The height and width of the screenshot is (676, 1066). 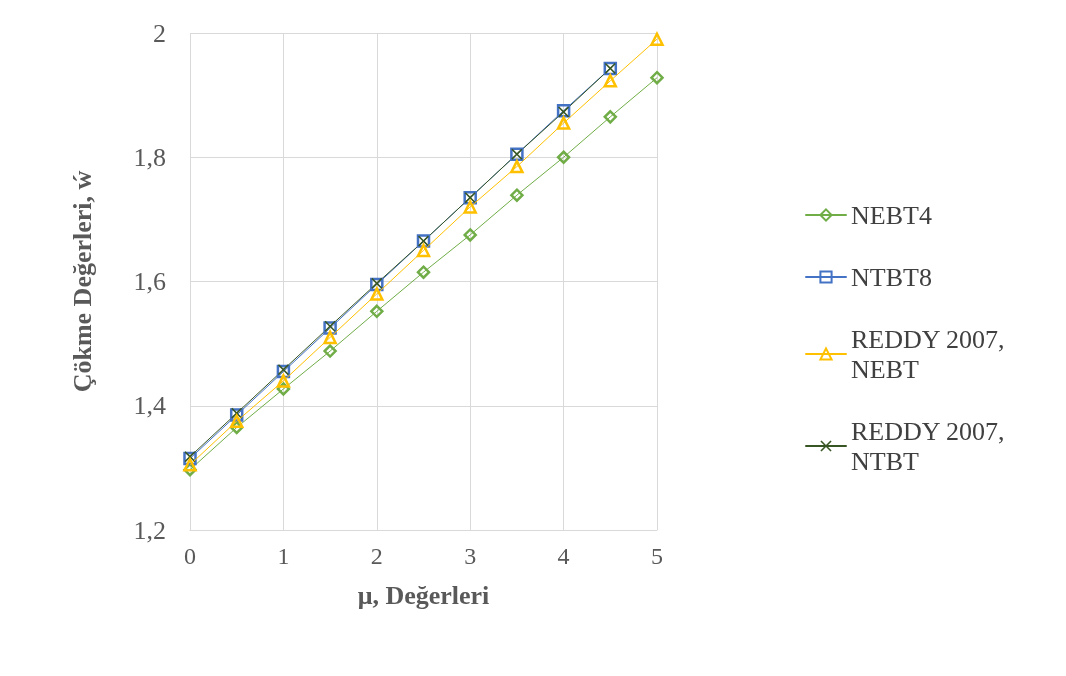 I want to click on y-axis-title: Çökme Değerleri, ẃ, so click(x=82, y=281).